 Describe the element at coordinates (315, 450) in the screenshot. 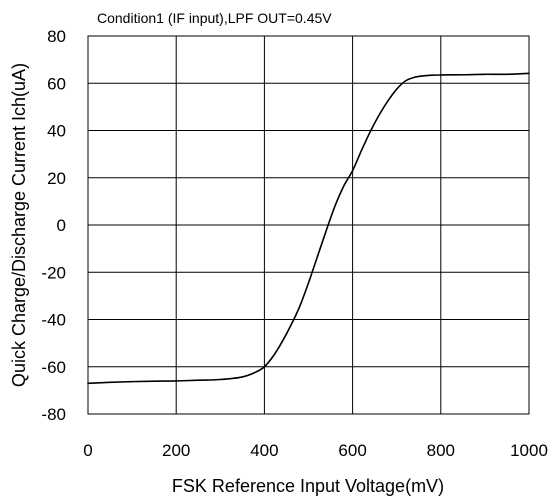

I see `x-tick-labels: 0 200 400 600 800 1000` at that location.